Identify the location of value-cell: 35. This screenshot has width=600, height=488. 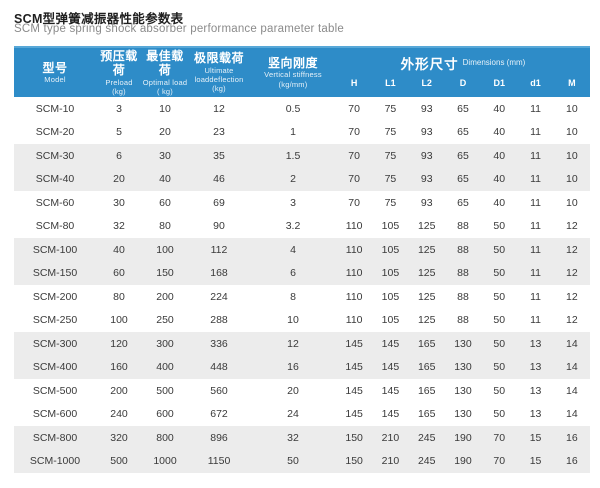
(219, 156).